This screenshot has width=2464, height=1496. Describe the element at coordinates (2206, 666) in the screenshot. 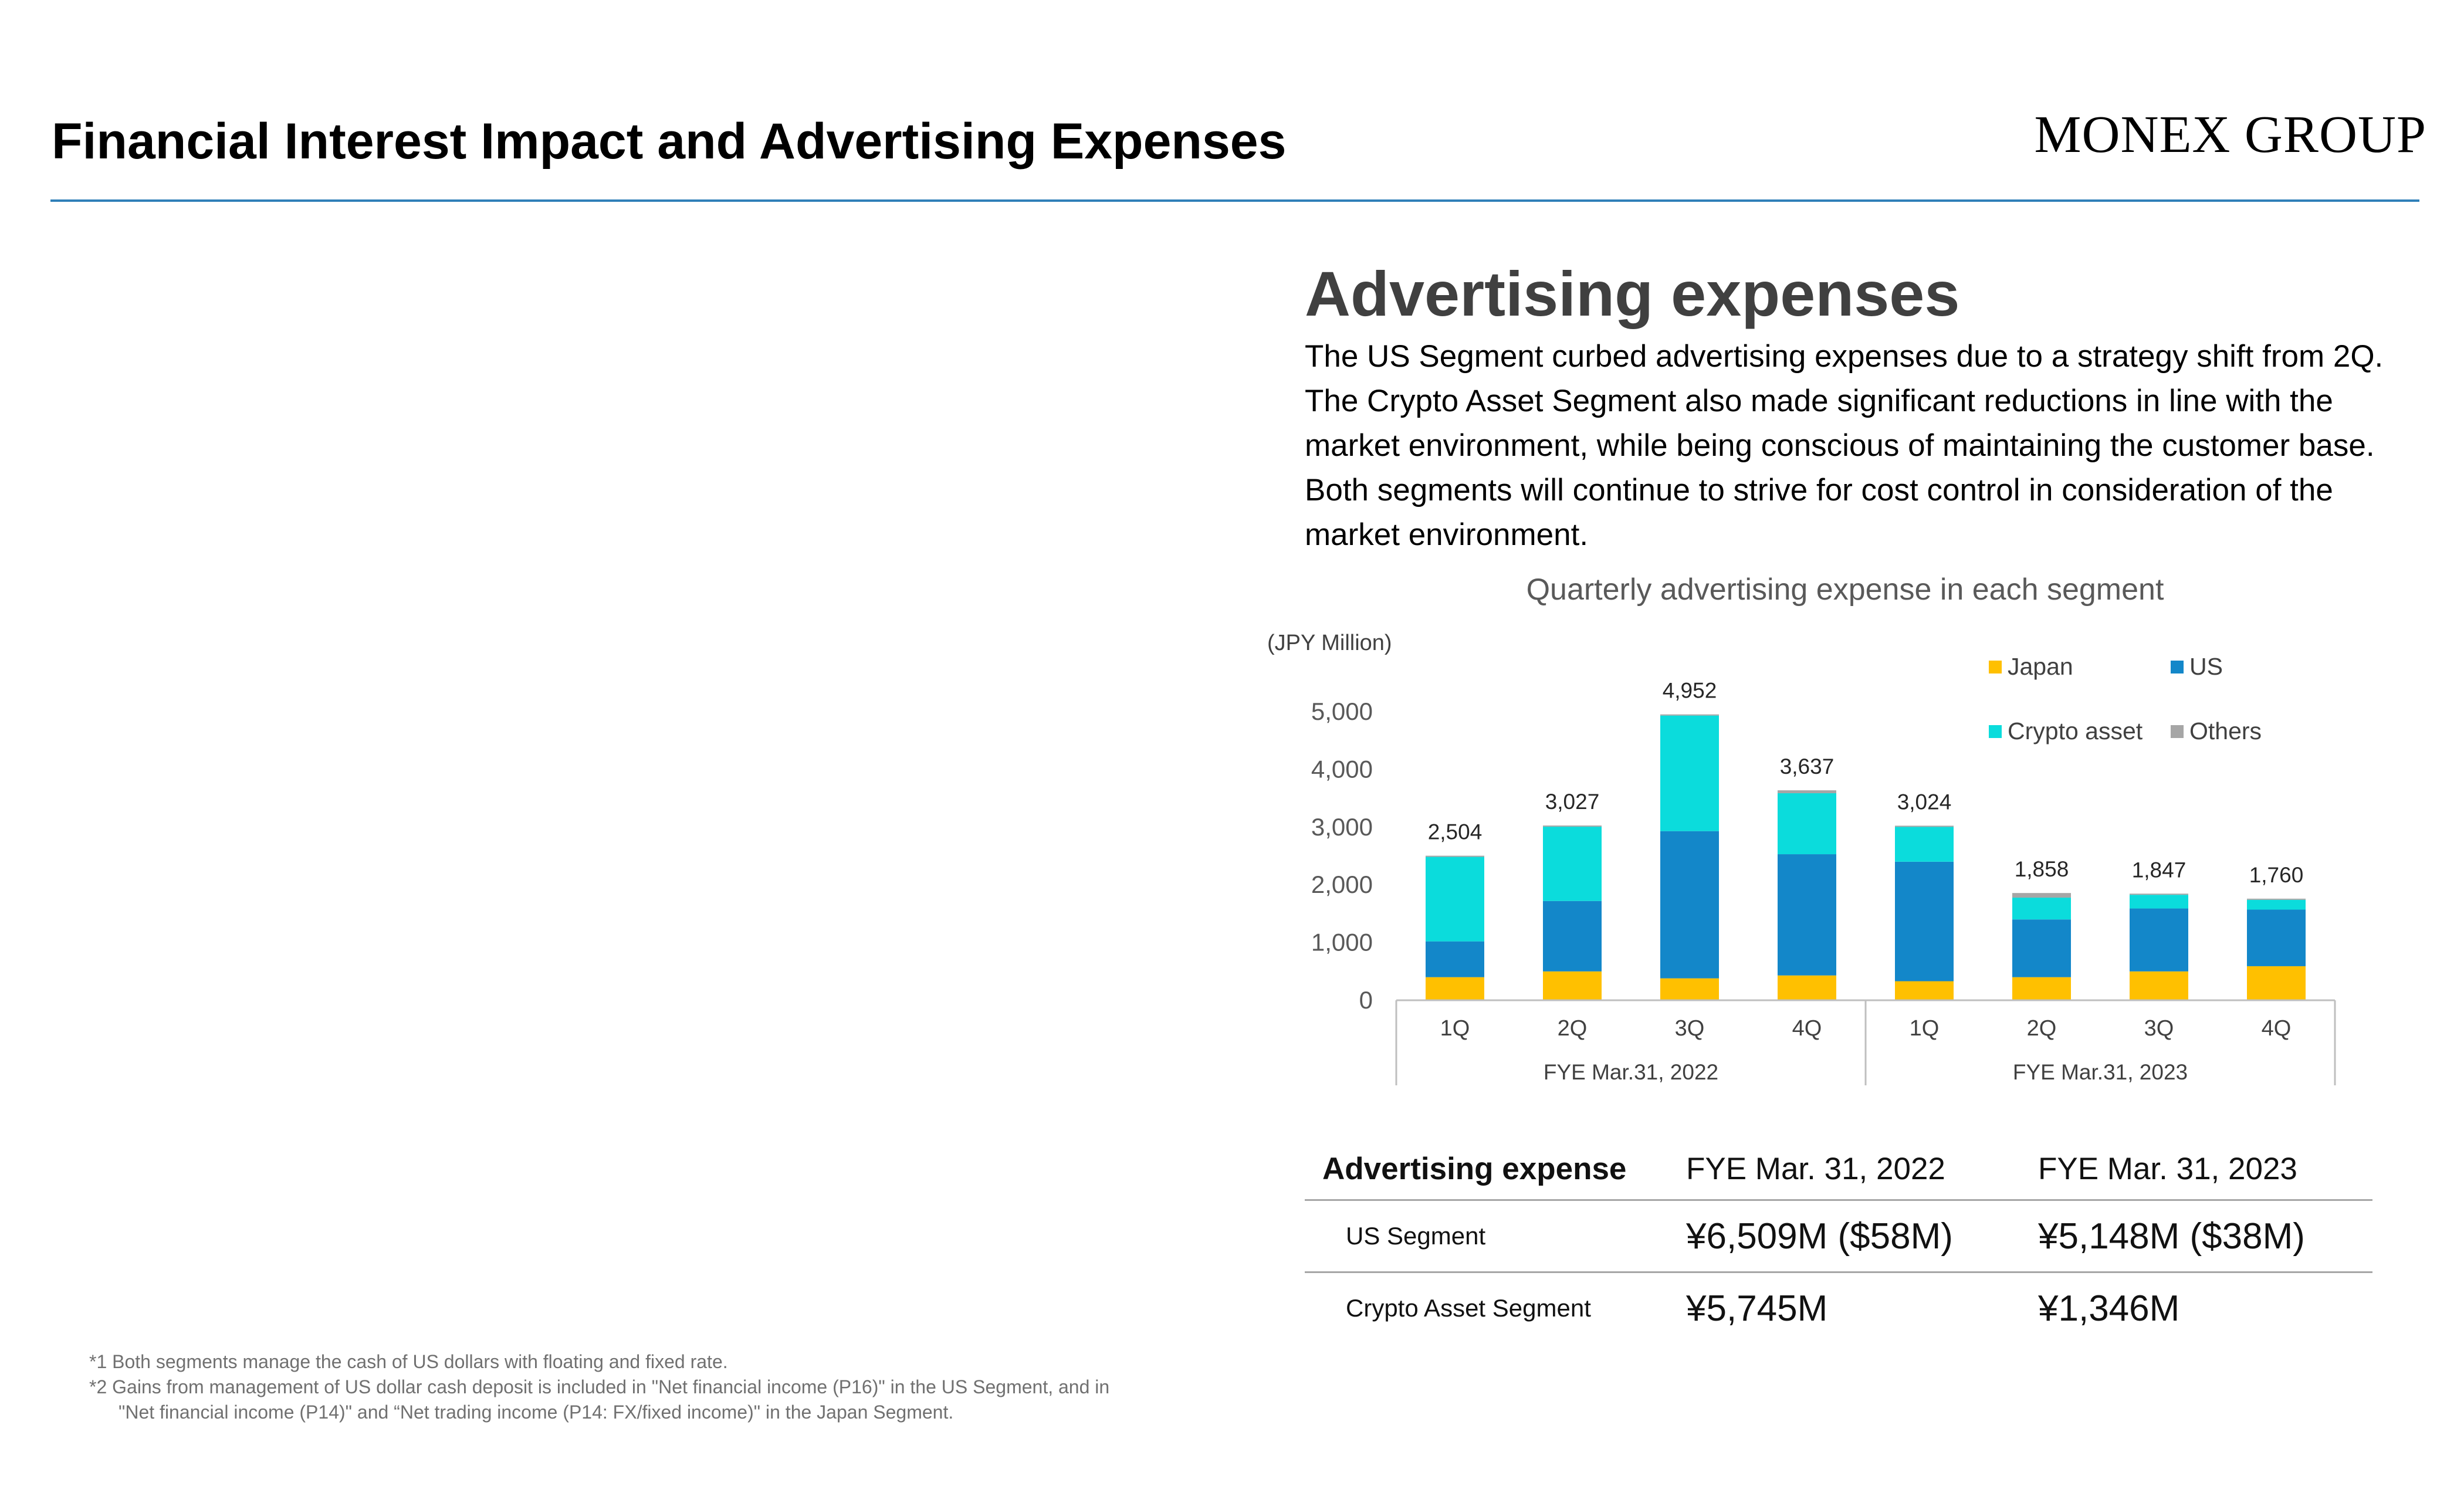

I see `legend-label: US` at that location.